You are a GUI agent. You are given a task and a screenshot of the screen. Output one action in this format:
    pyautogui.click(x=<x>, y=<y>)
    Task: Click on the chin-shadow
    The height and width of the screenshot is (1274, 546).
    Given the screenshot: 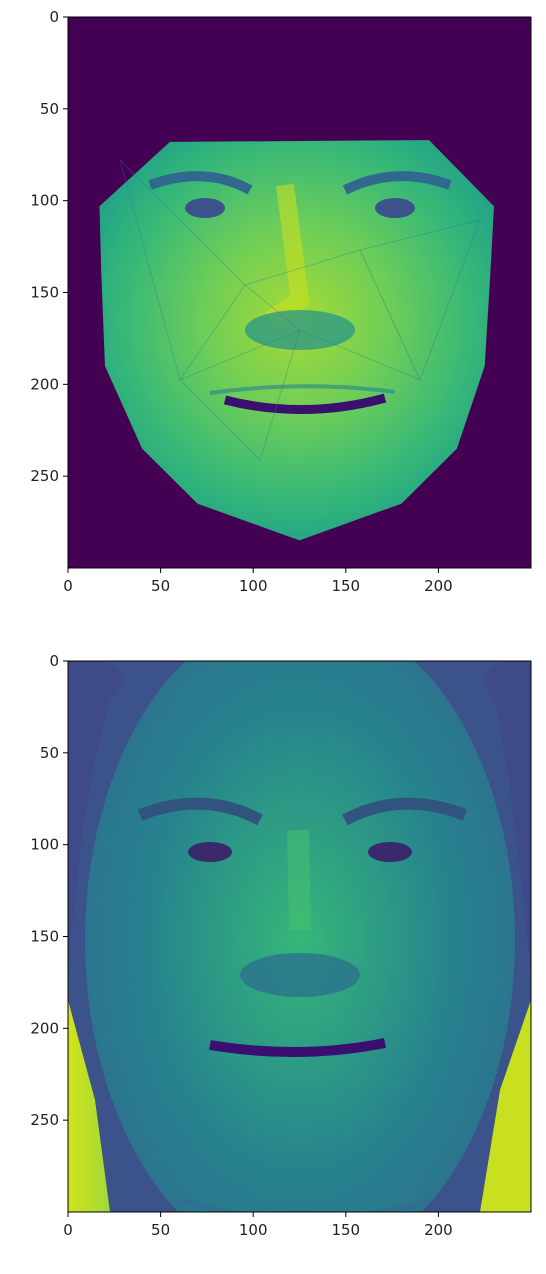 What is the action you would take?
    pyautogui.click(x=305, y=1204)
    